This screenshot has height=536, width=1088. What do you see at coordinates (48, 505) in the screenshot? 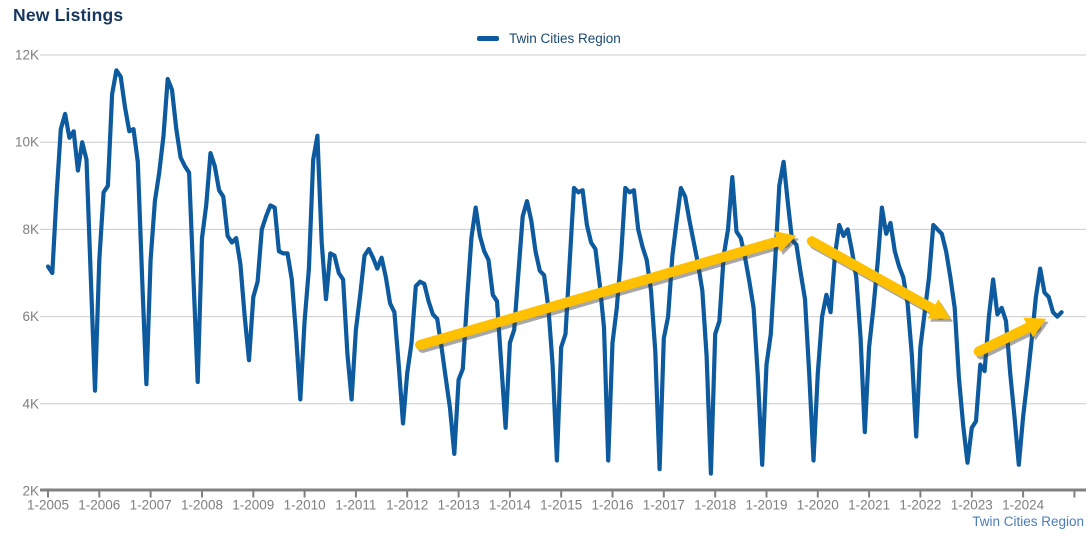
I see `x-axis-label: 1-2005` at bounding box center [48, 505].